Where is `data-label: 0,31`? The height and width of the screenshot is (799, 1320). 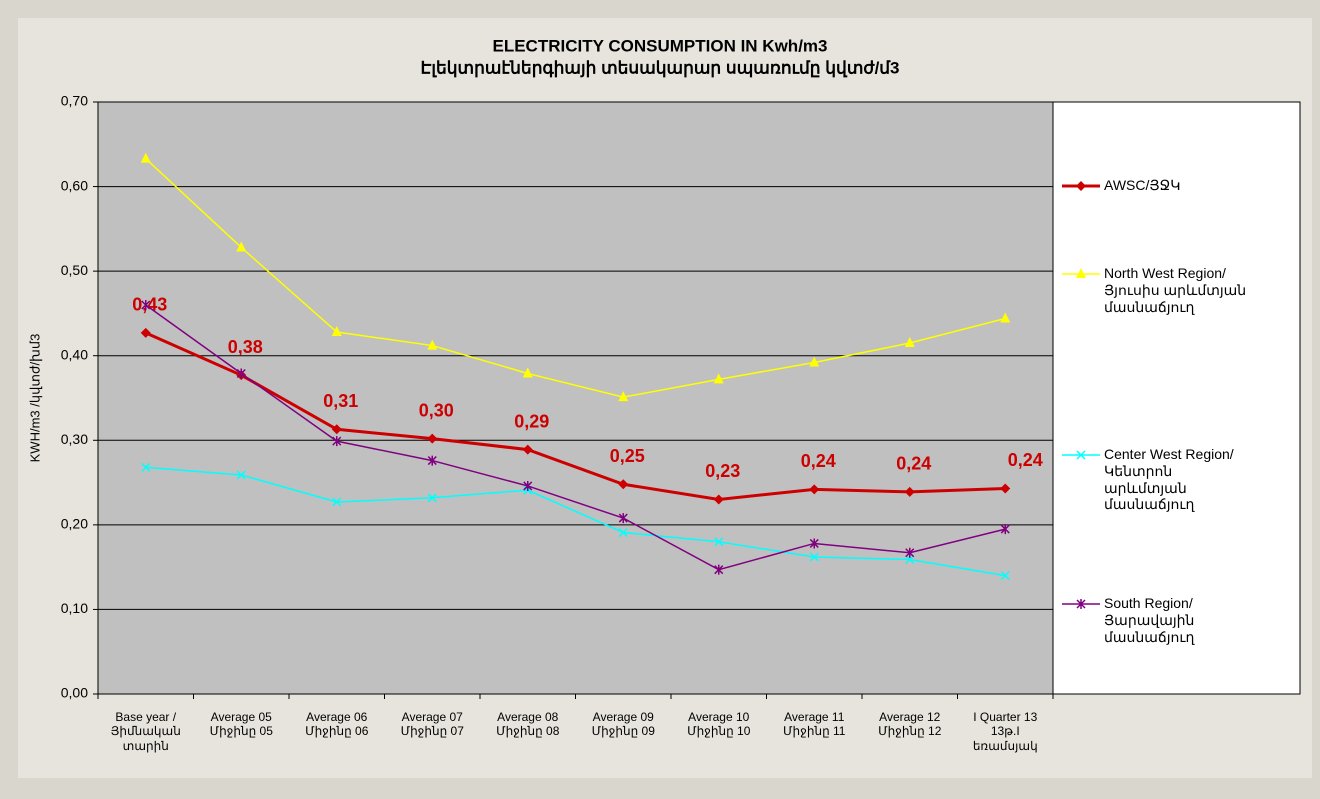
data-label: 0,31 is located at coordinates (340, 401).